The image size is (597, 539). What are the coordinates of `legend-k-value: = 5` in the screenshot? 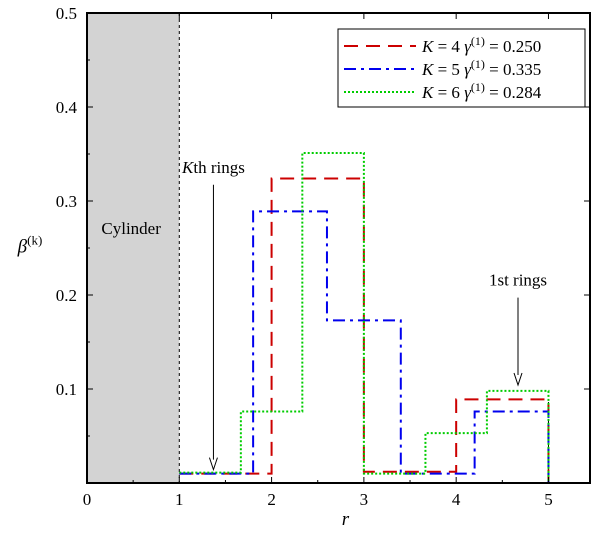 It's located at (448, 69).